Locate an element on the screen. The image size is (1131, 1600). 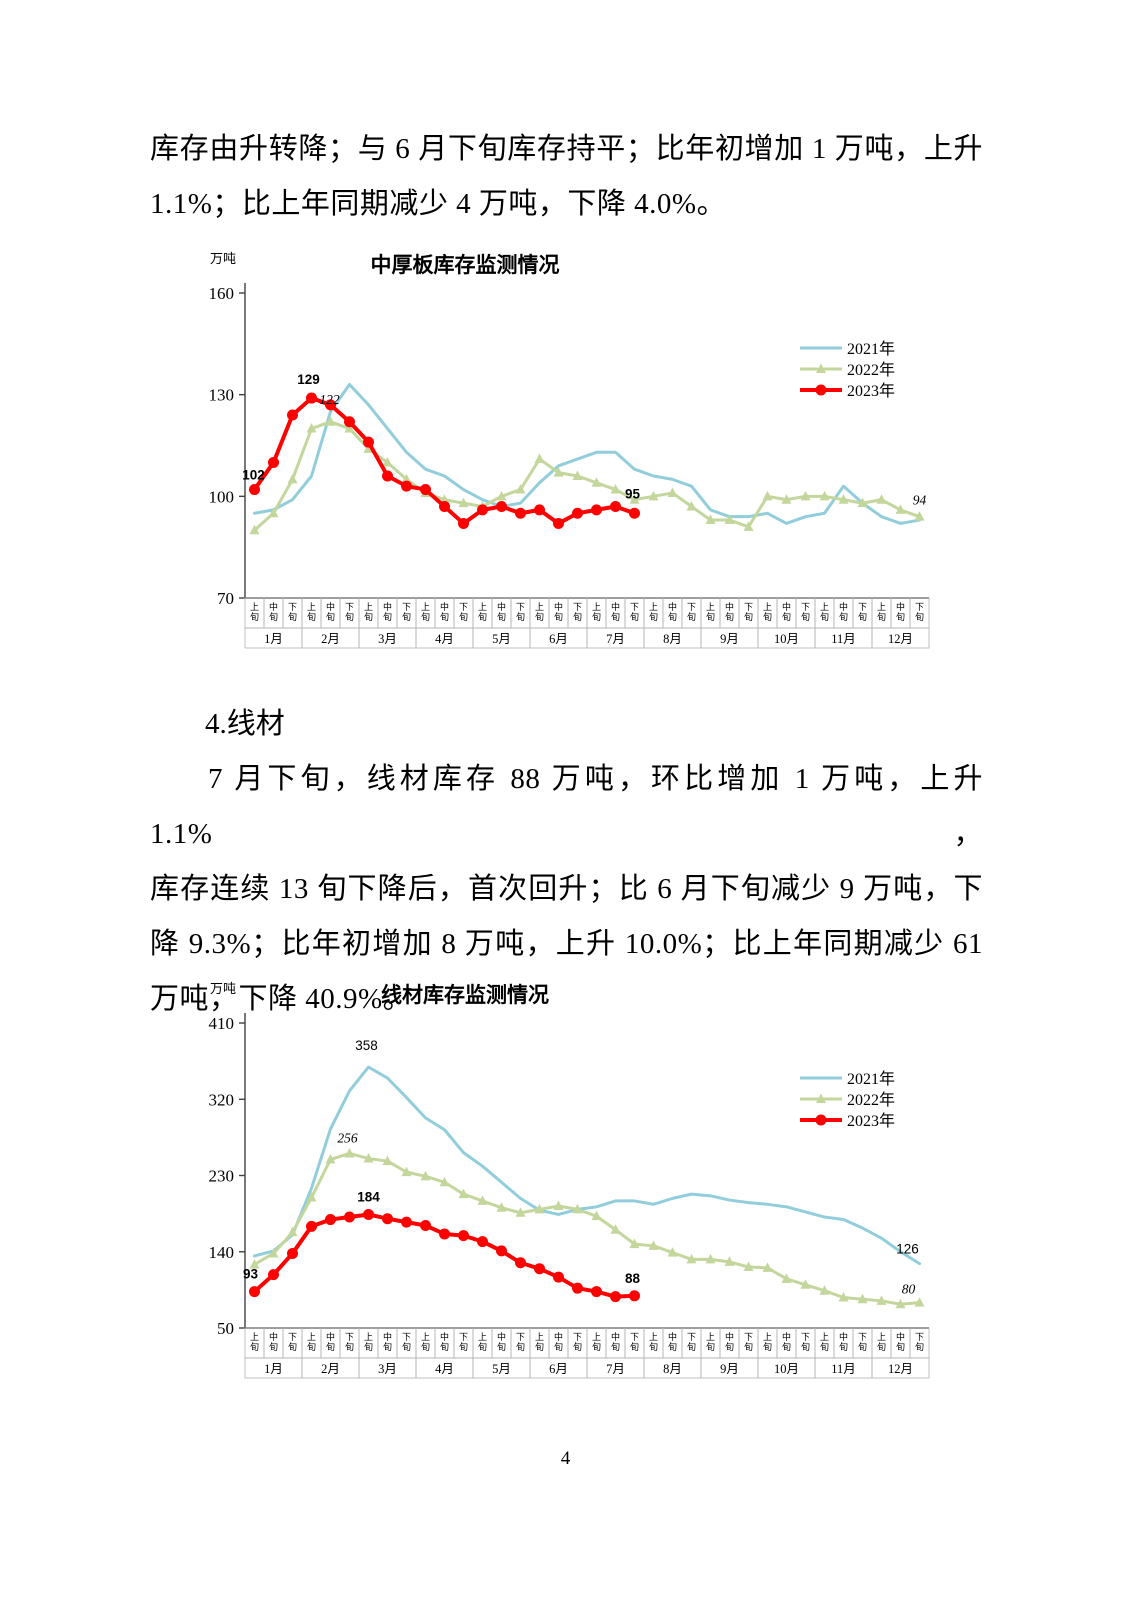
month-label: 8月 is located at coordinates (672, 1369).